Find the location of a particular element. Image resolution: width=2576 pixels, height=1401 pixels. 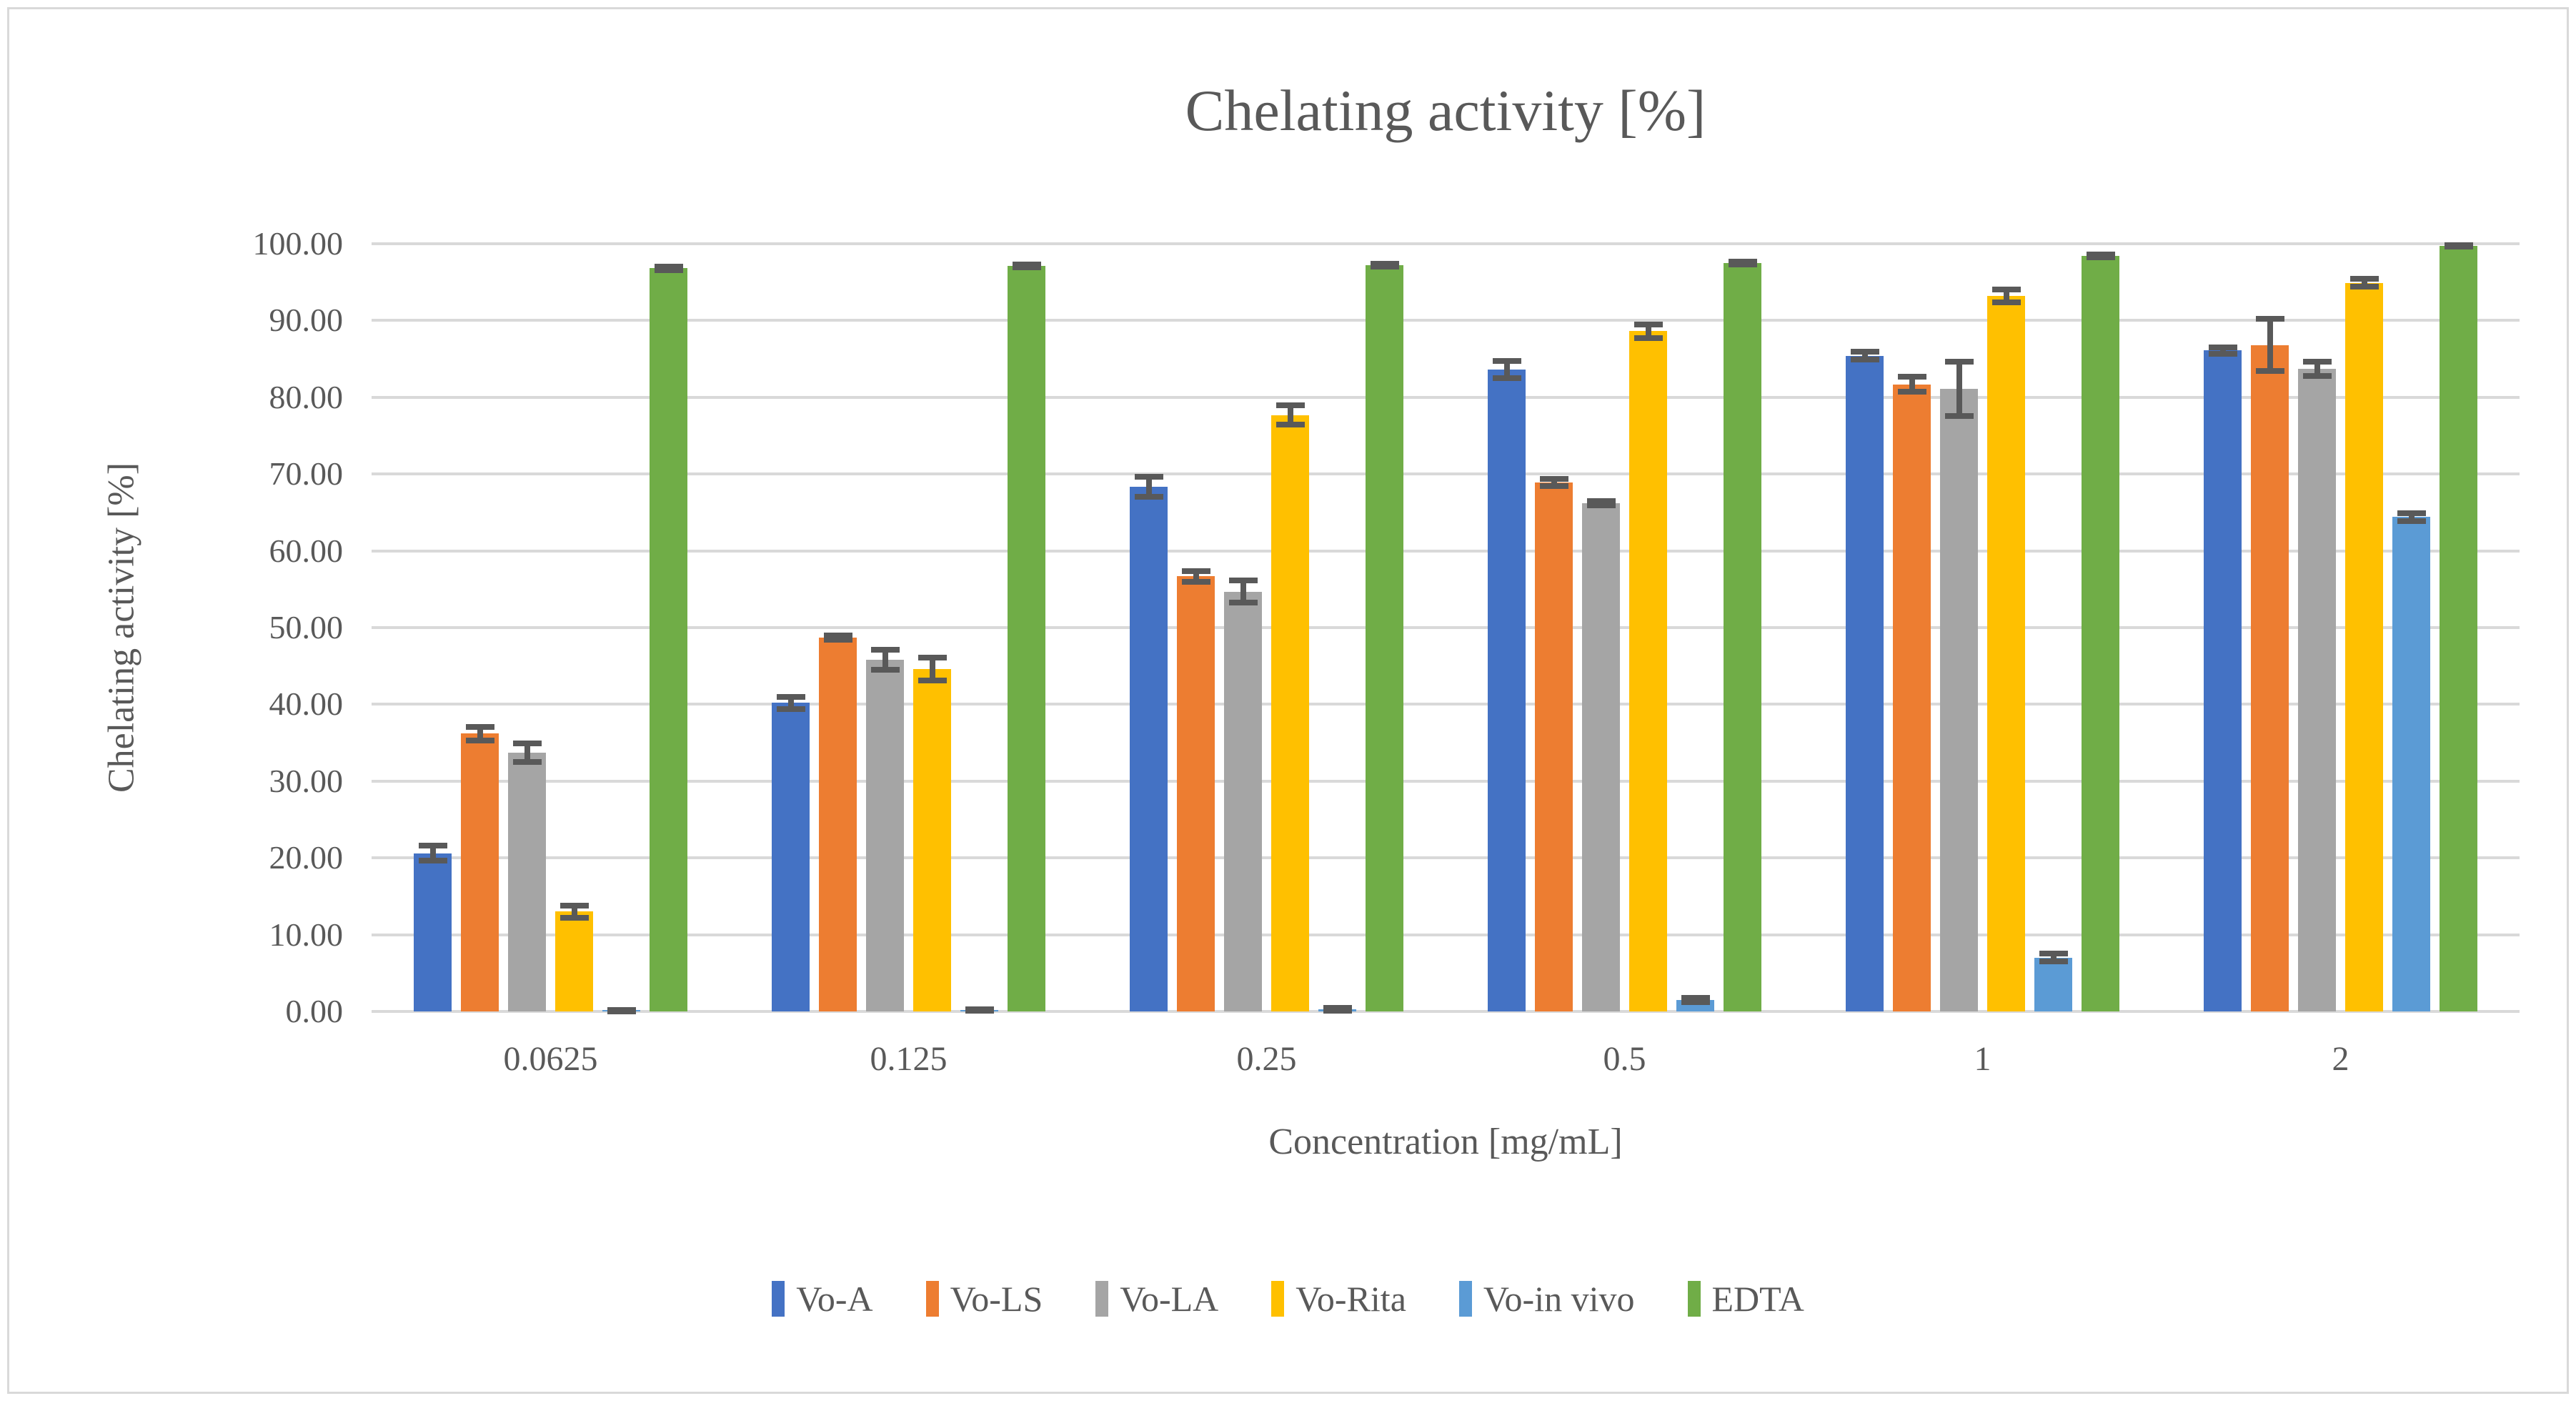

bar-Vo-LA-0.5 is located at coordinates (1601, 757).